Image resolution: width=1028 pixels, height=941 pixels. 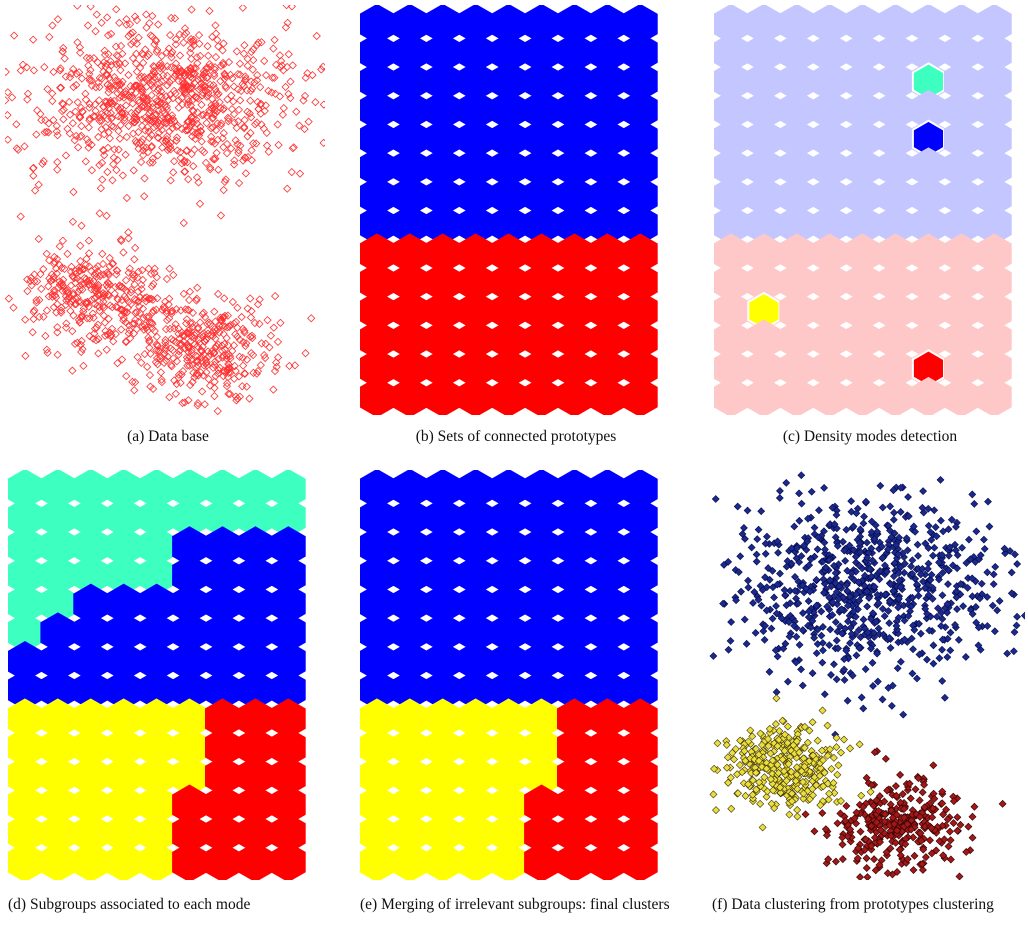 What do you see at coordinates (165, 210) in the screenshot?
I see `scatter-panel` at bounding box center [165, 210].